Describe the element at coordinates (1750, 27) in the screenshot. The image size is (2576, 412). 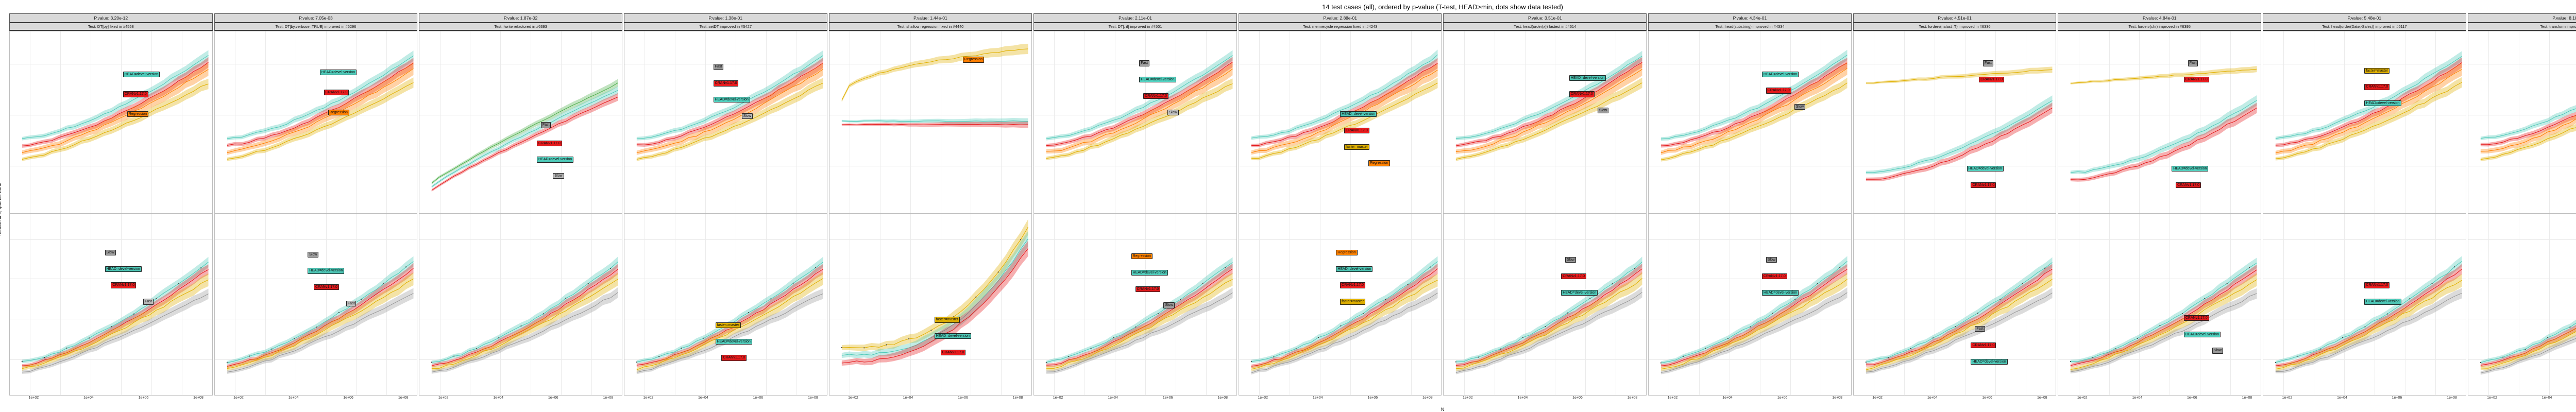
I see `panel-test-strip: Test: fread(substring) improved in #4334` at that location.